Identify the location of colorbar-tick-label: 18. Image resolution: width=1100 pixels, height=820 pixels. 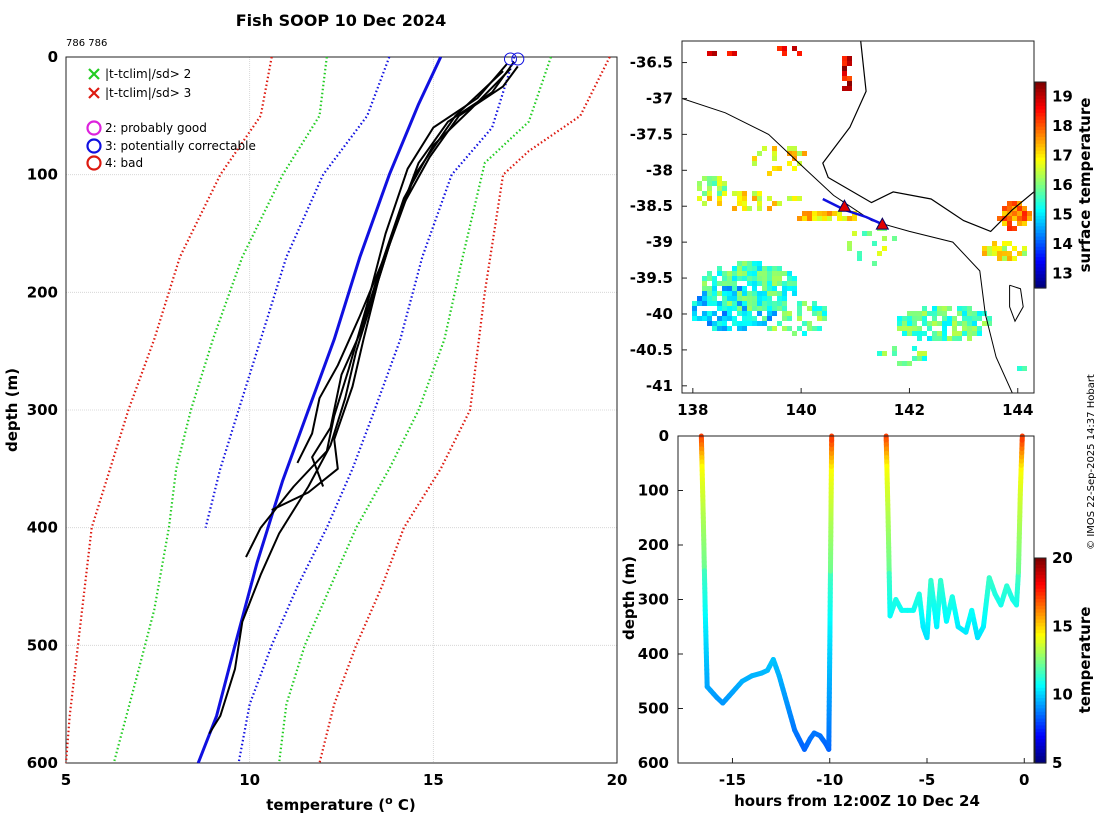
(1062, 126).